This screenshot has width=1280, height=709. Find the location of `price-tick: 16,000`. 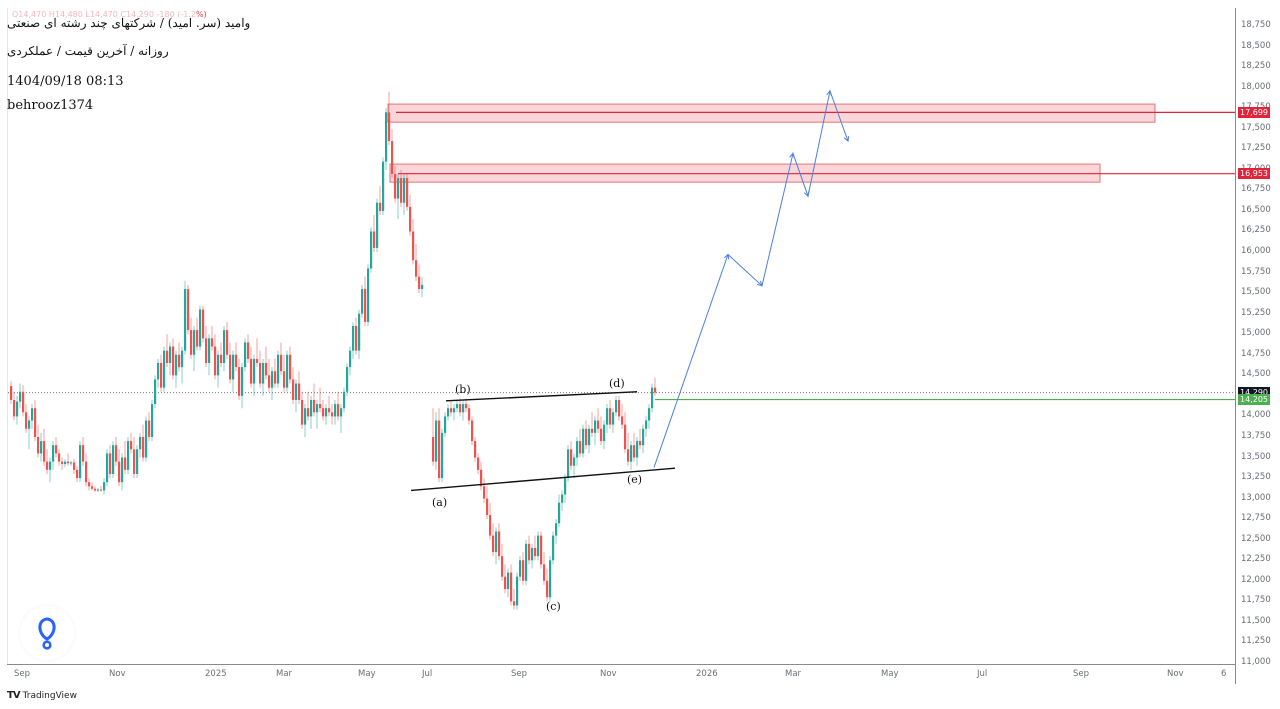

price-tick: 16,000 is located at coordinates (1256, 251).